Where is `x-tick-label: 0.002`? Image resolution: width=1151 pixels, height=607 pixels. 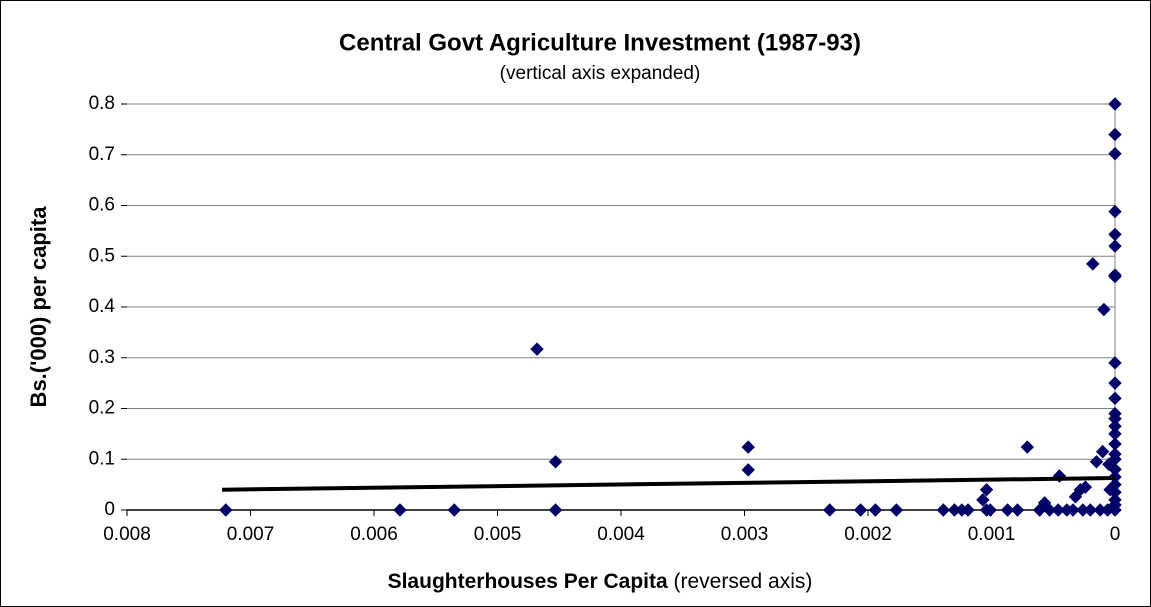
x-tick-label: 0.002 is located at coordinates (868, 534).